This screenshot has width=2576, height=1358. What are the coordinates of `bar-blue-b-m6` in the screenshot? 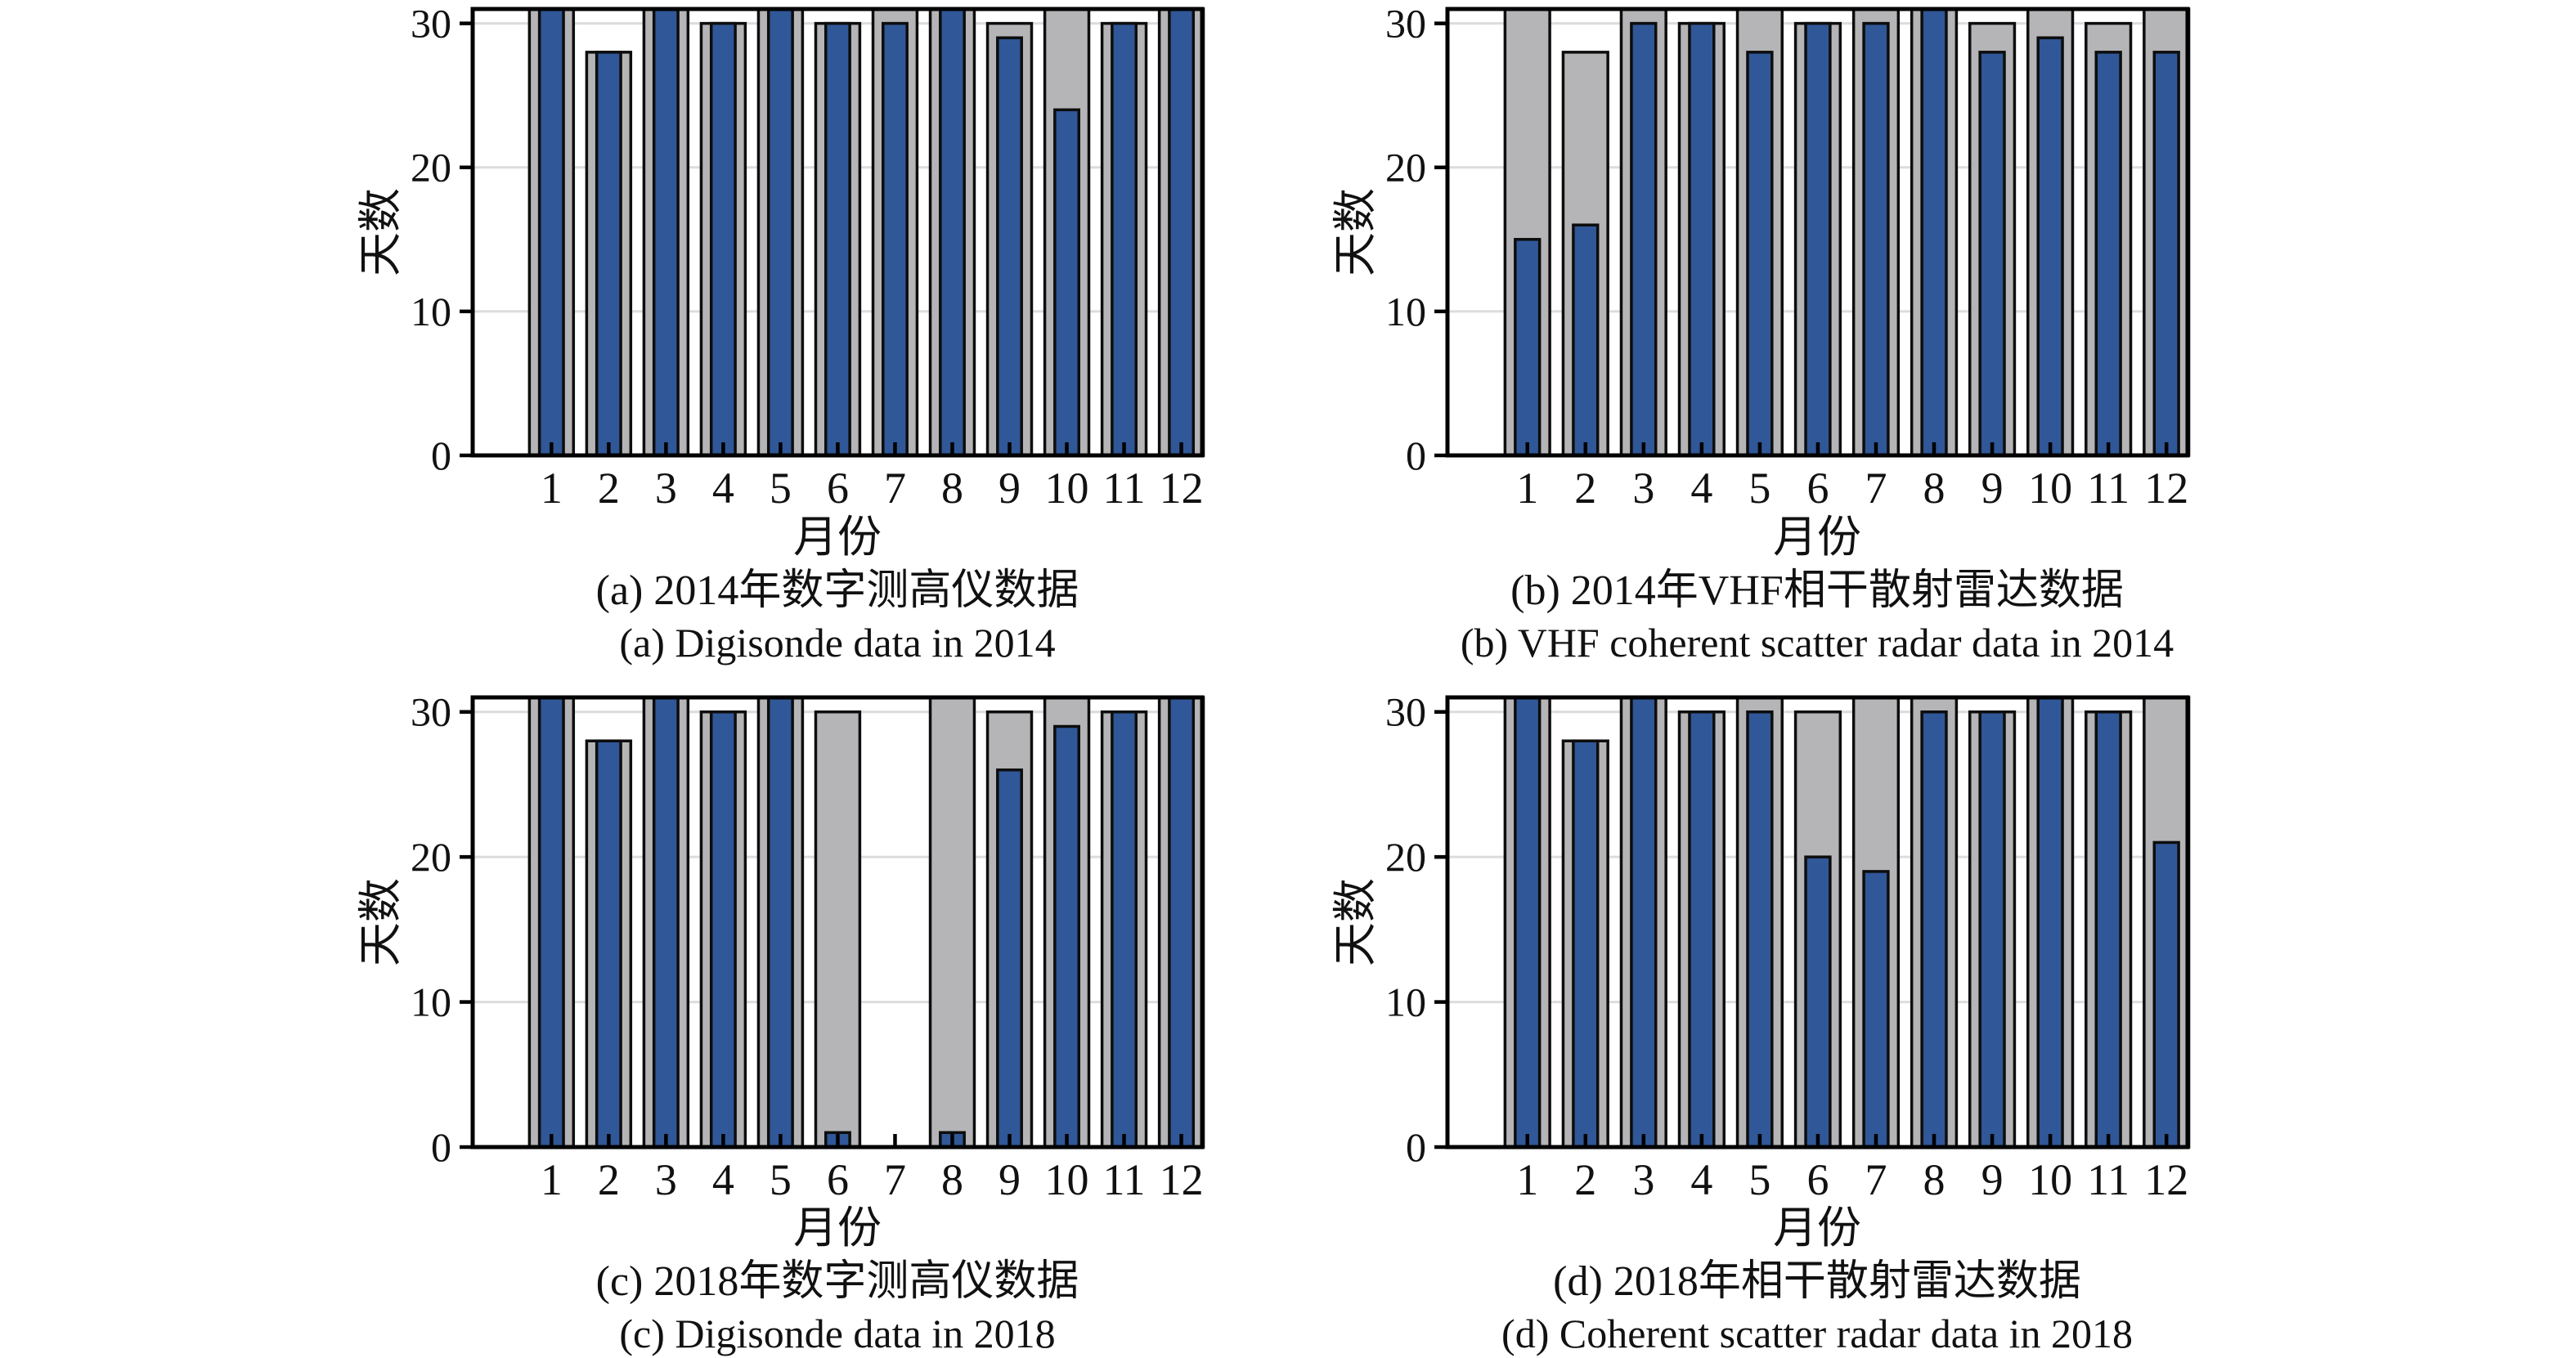 It's located at (1818, 239).